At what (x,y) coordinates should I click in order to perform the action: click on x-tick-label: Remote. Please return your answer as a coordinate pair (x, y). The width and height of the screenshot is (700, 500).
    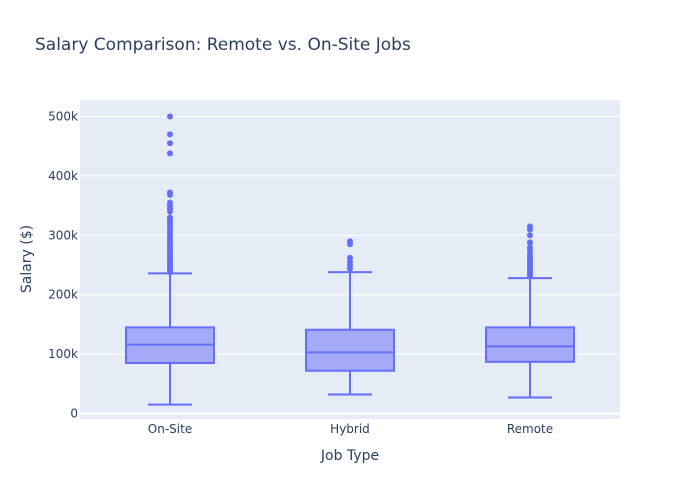
    Looking at the image, I should click on (530, 429).